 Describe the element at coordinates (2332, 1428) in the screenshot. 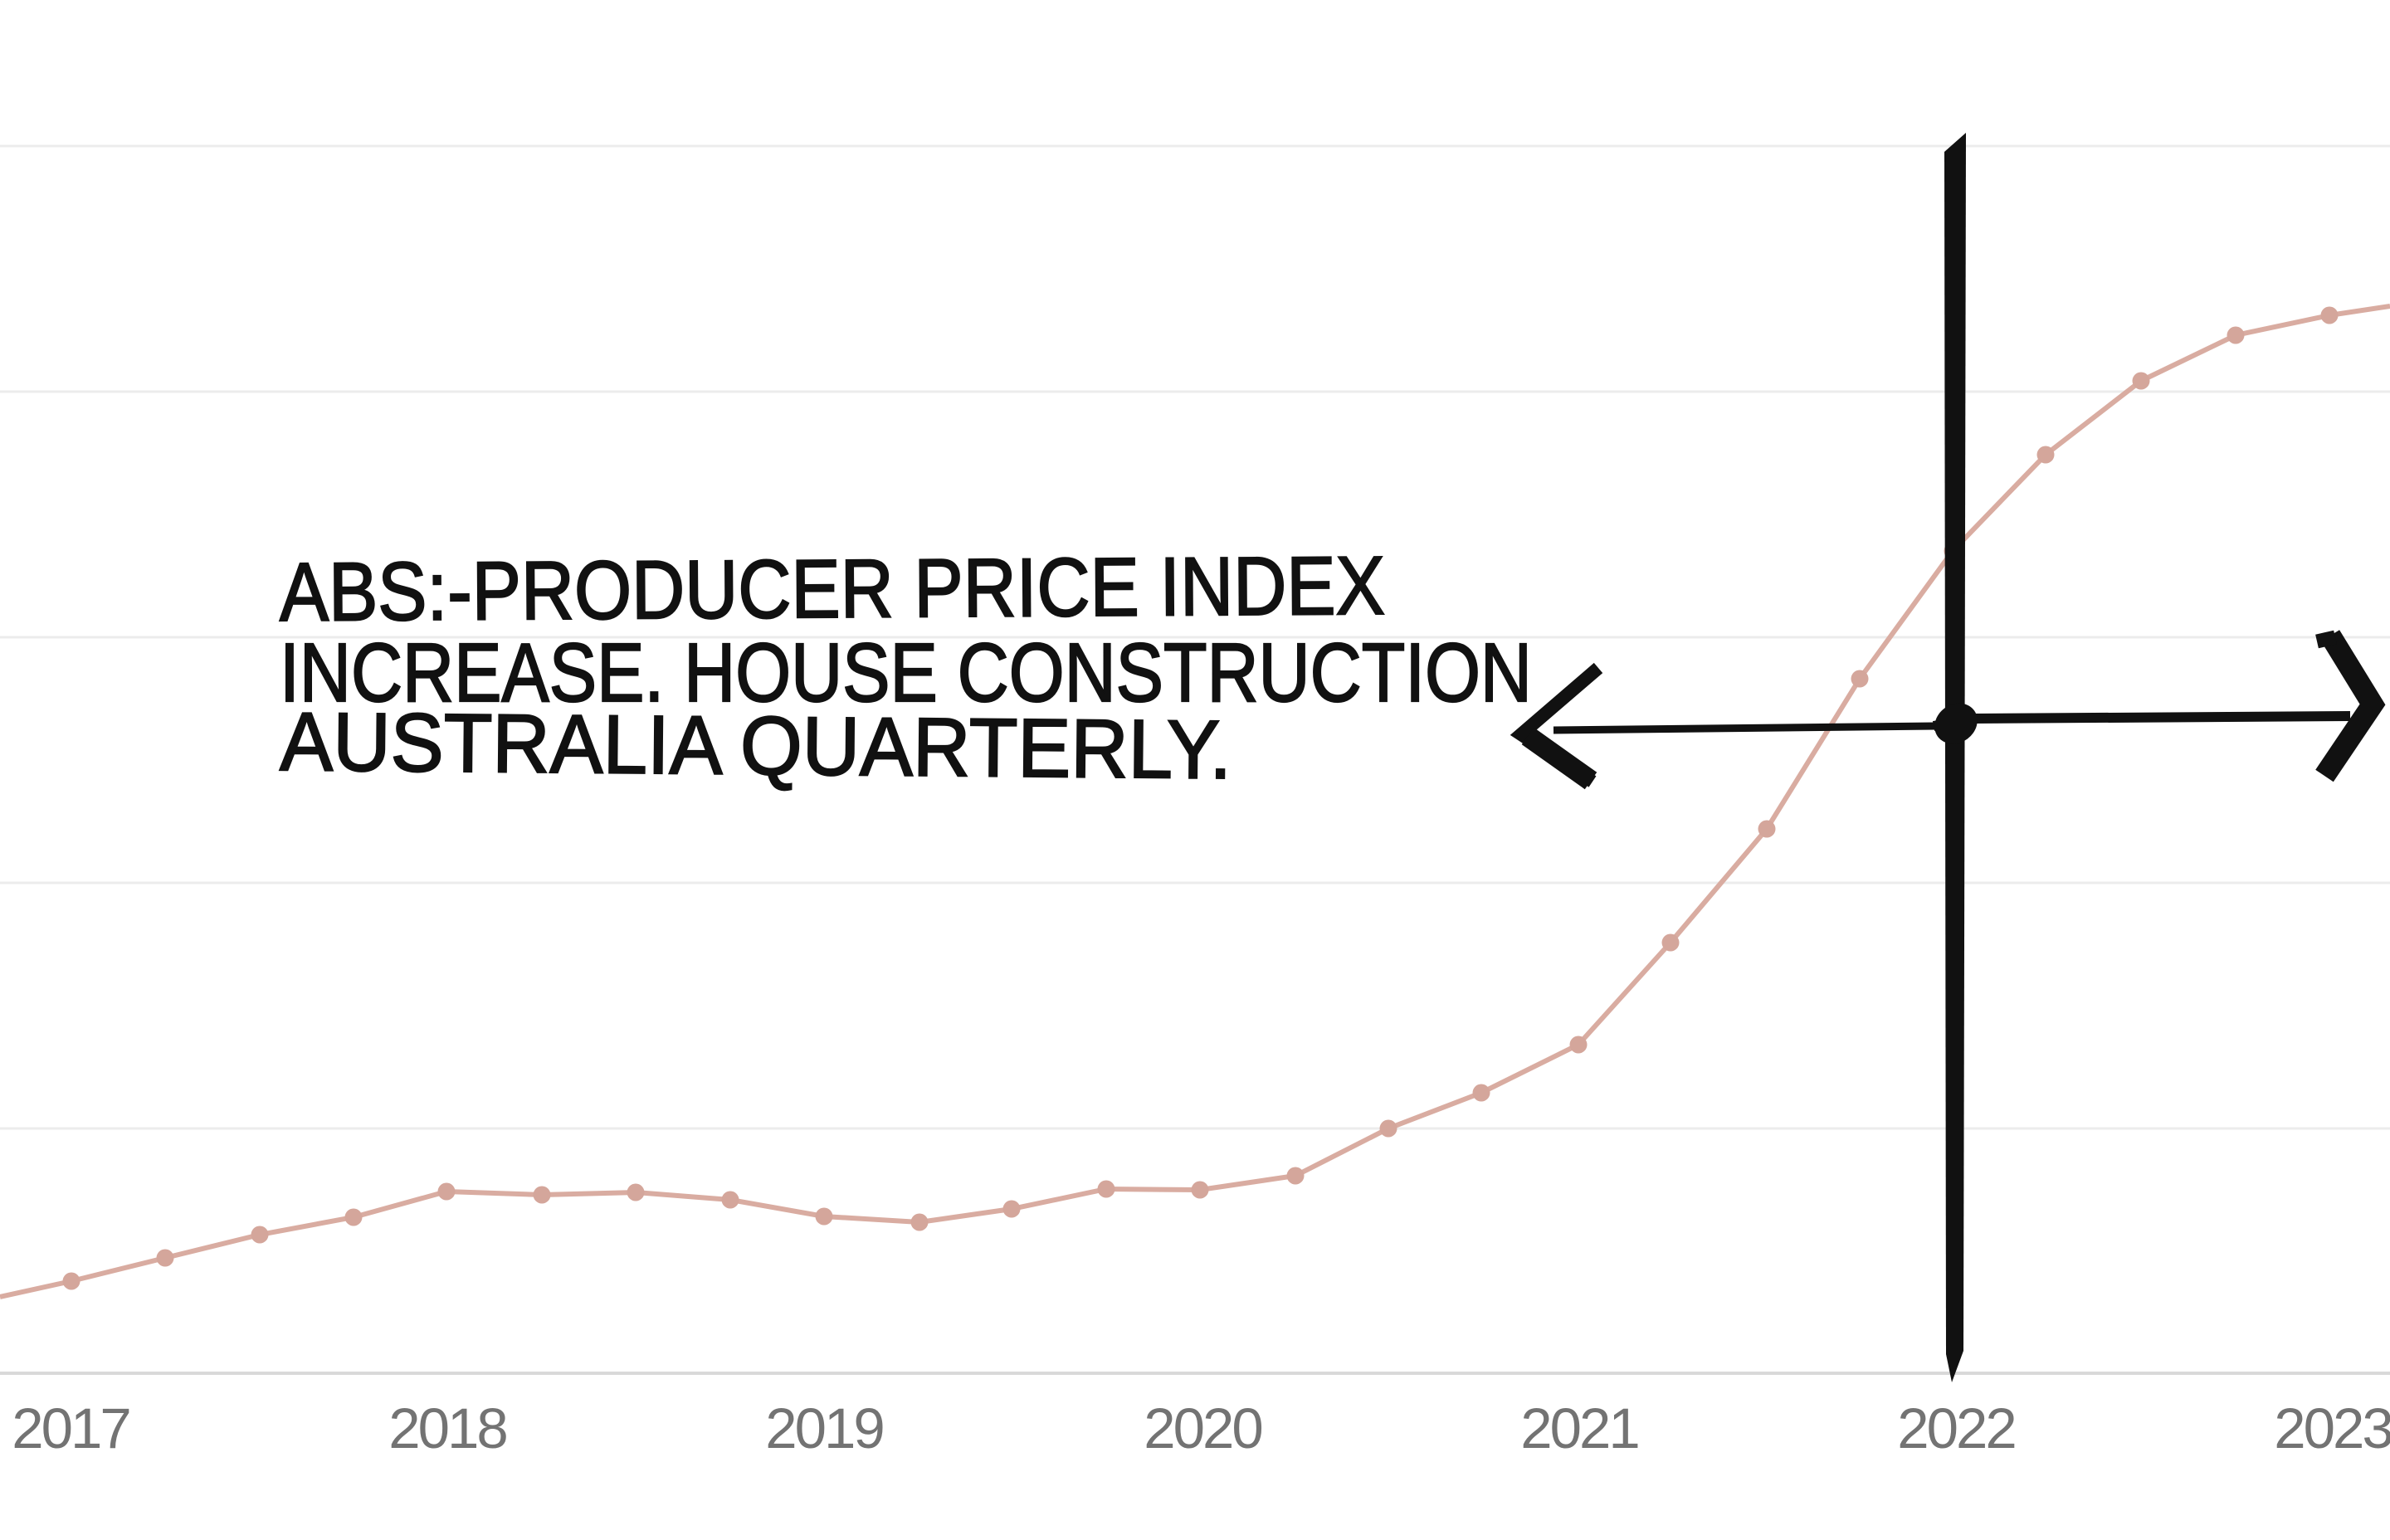

I see `svg-text: 2023` at that location.